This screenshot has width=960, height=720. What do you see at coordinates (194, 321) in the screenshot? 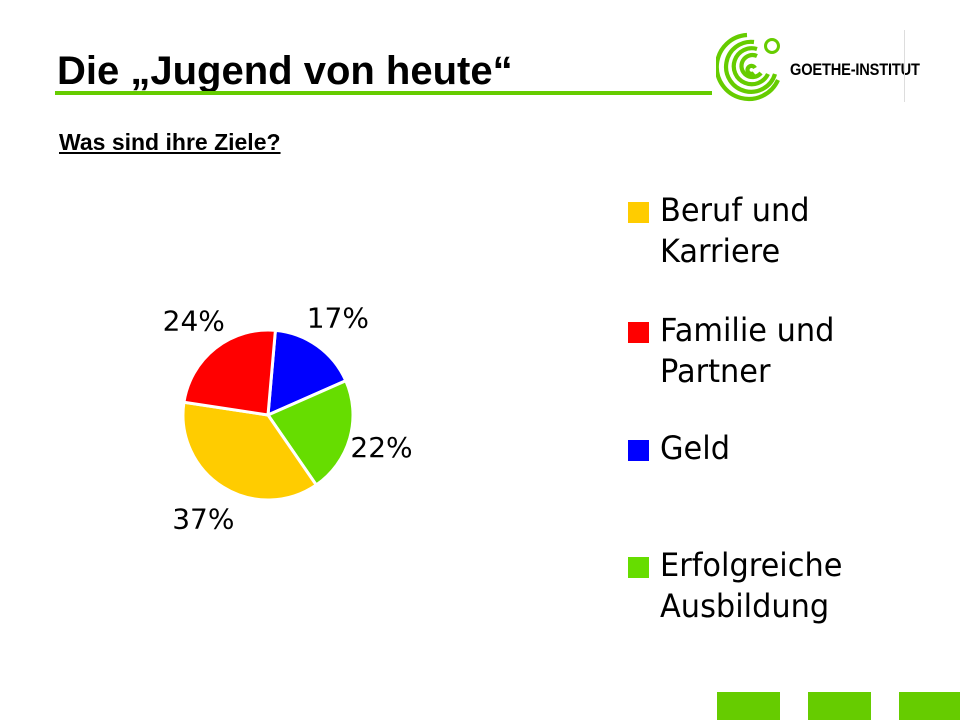
I see `slice-value-label: 24%` at bounding box center [194, 321].